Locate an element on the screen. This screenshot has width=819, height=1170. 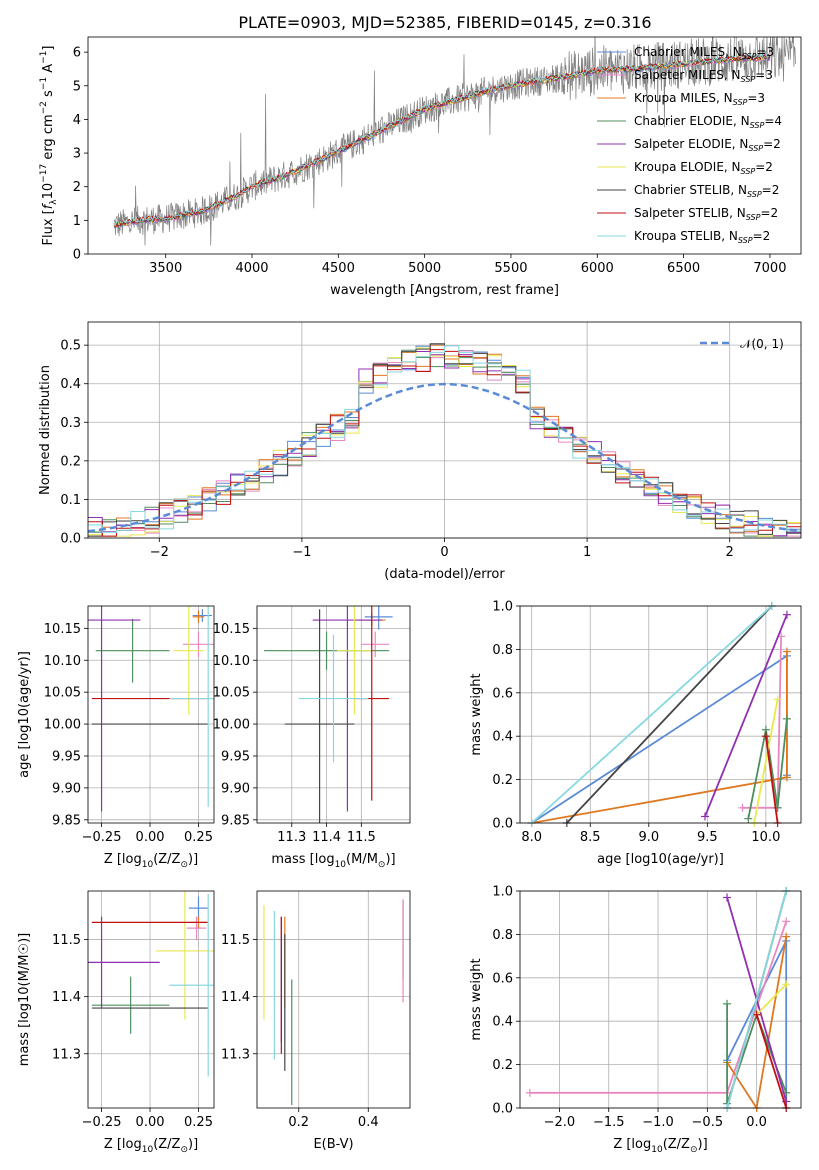
x-tick-label: 6000 is located at coordinates (597, 268).